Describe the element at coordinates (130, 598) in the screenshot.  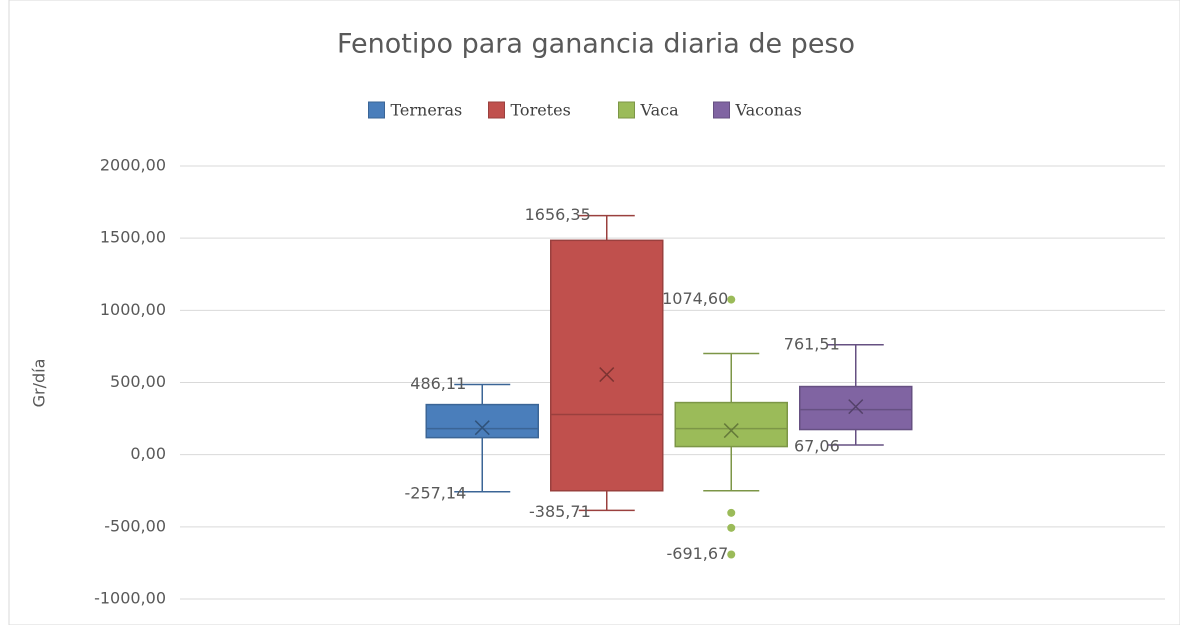
I see `y-tick-label: -1000,00` at that location.